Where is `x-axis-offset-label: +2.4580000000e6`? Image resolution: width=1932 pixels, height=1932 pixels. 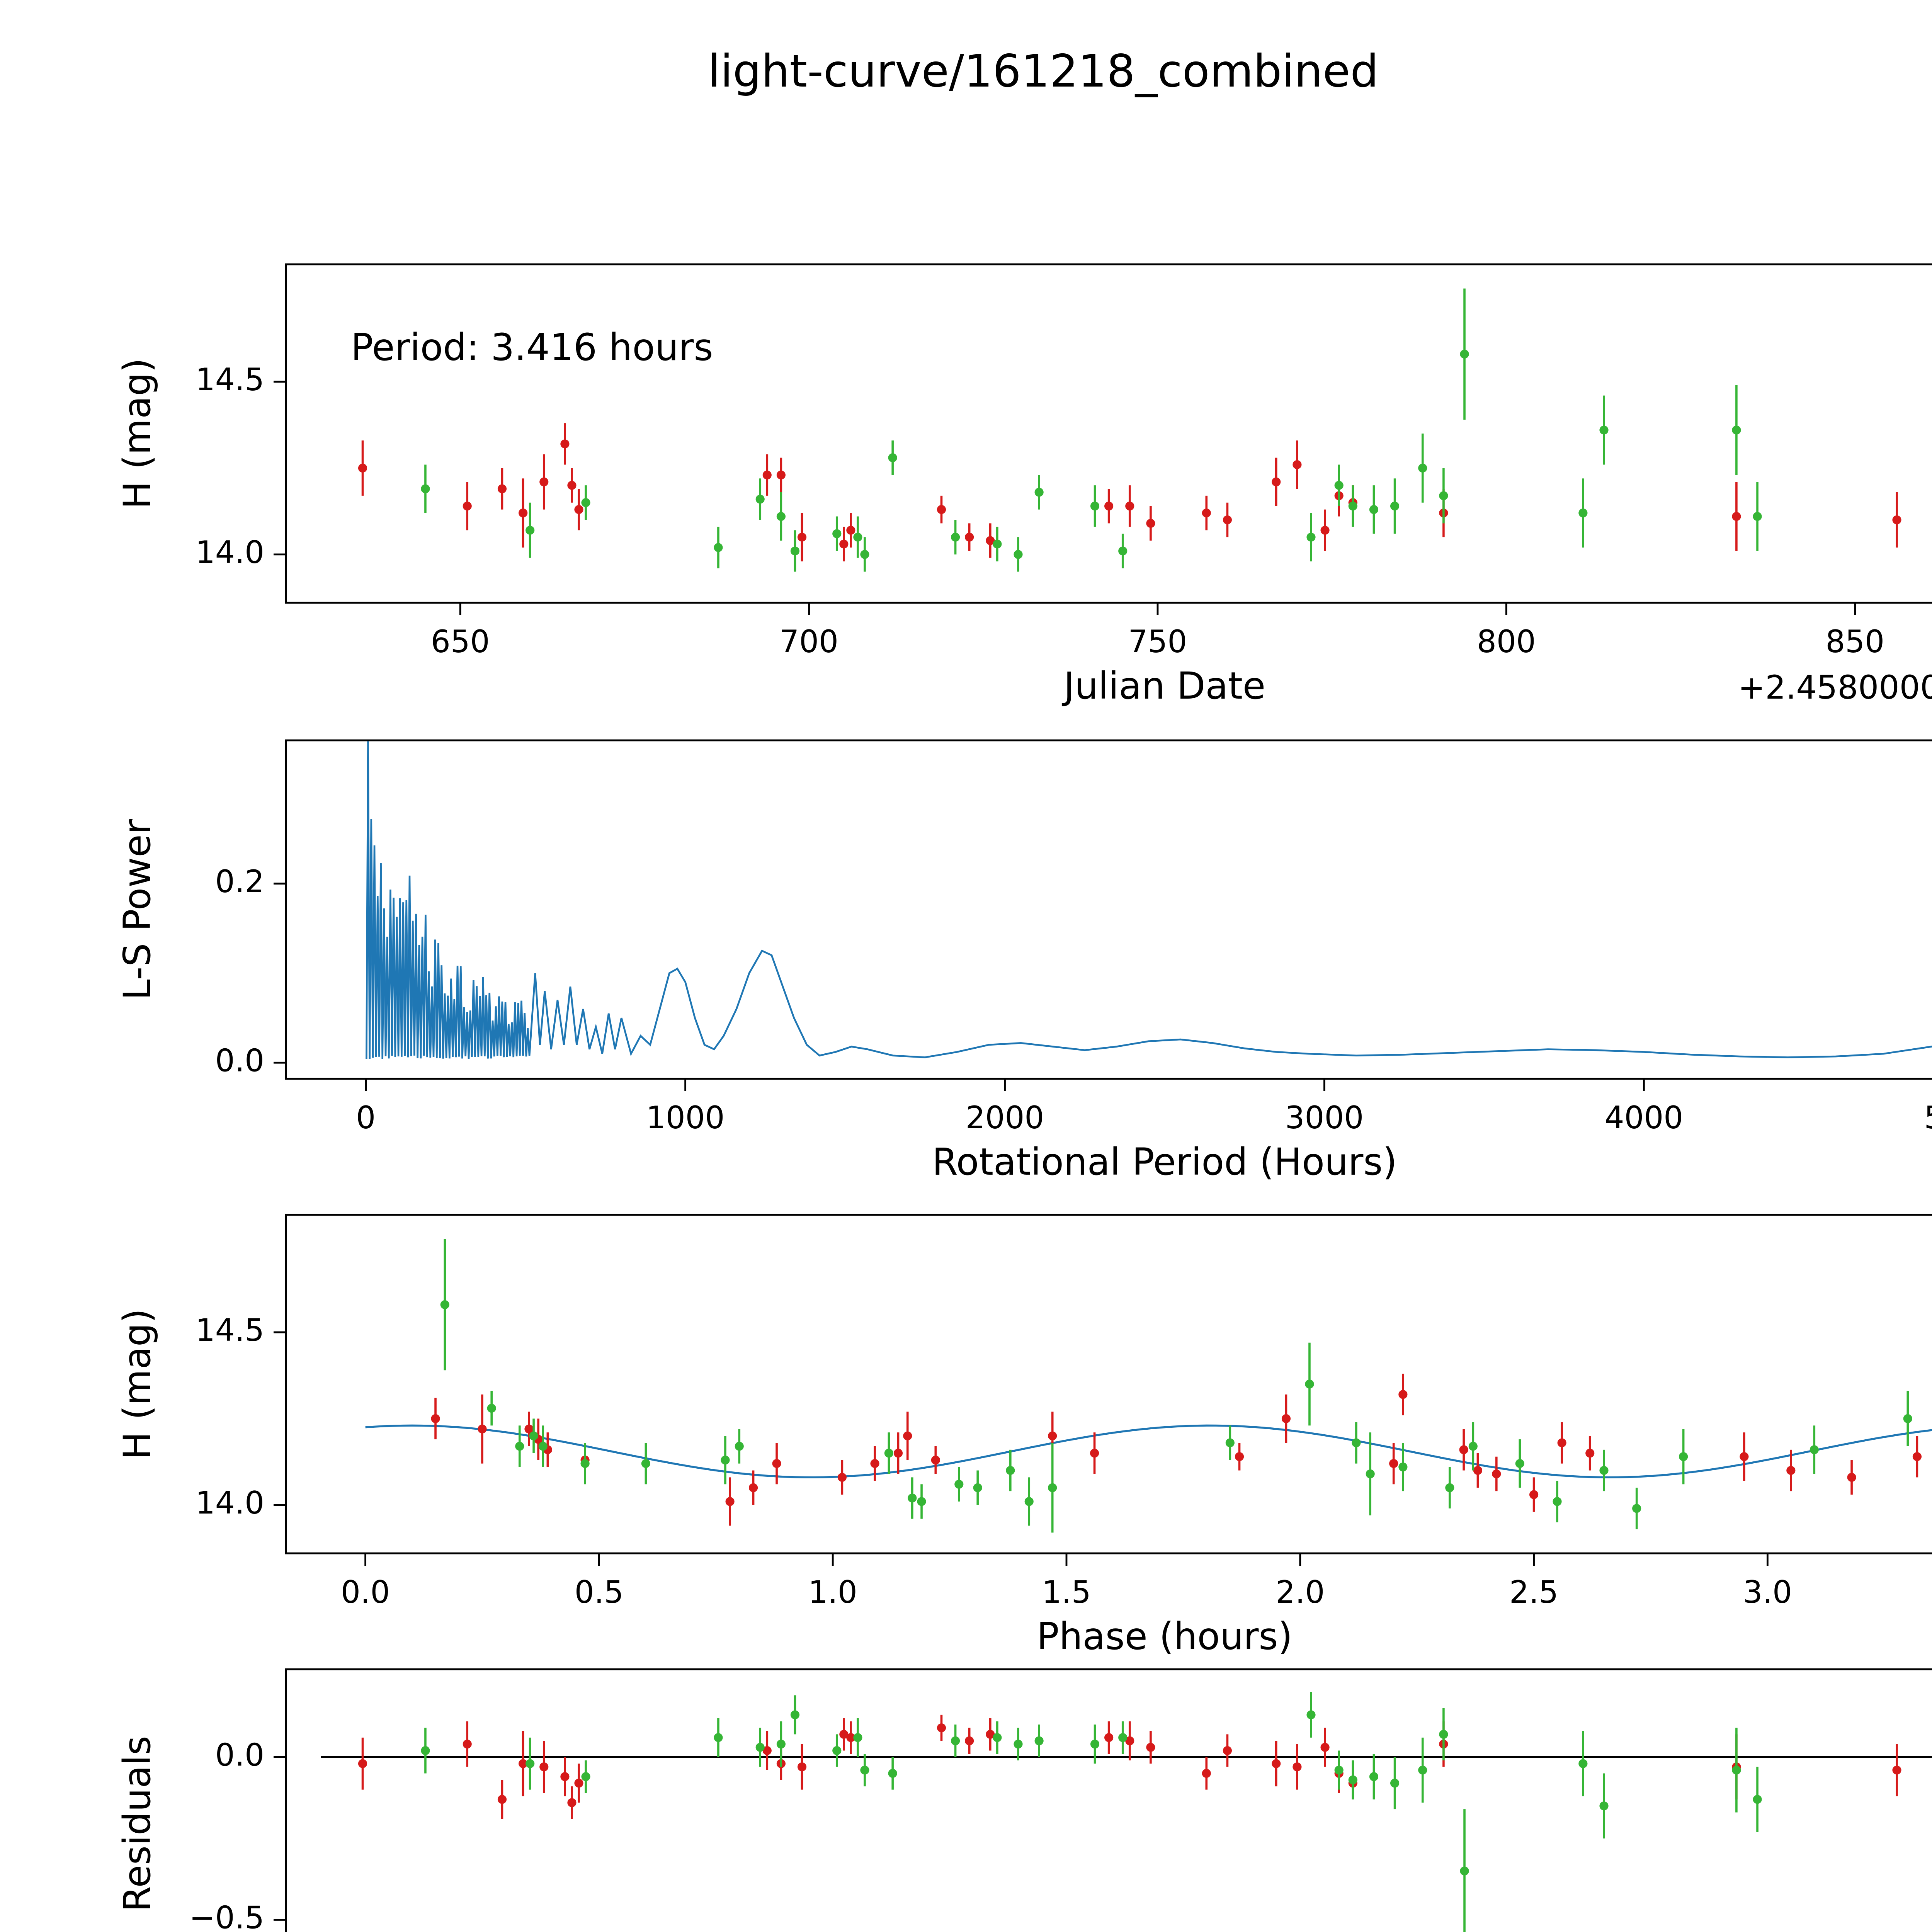
x-axis-offset-label: +2.4580000000e6 is located at coordinates (1835, 687).